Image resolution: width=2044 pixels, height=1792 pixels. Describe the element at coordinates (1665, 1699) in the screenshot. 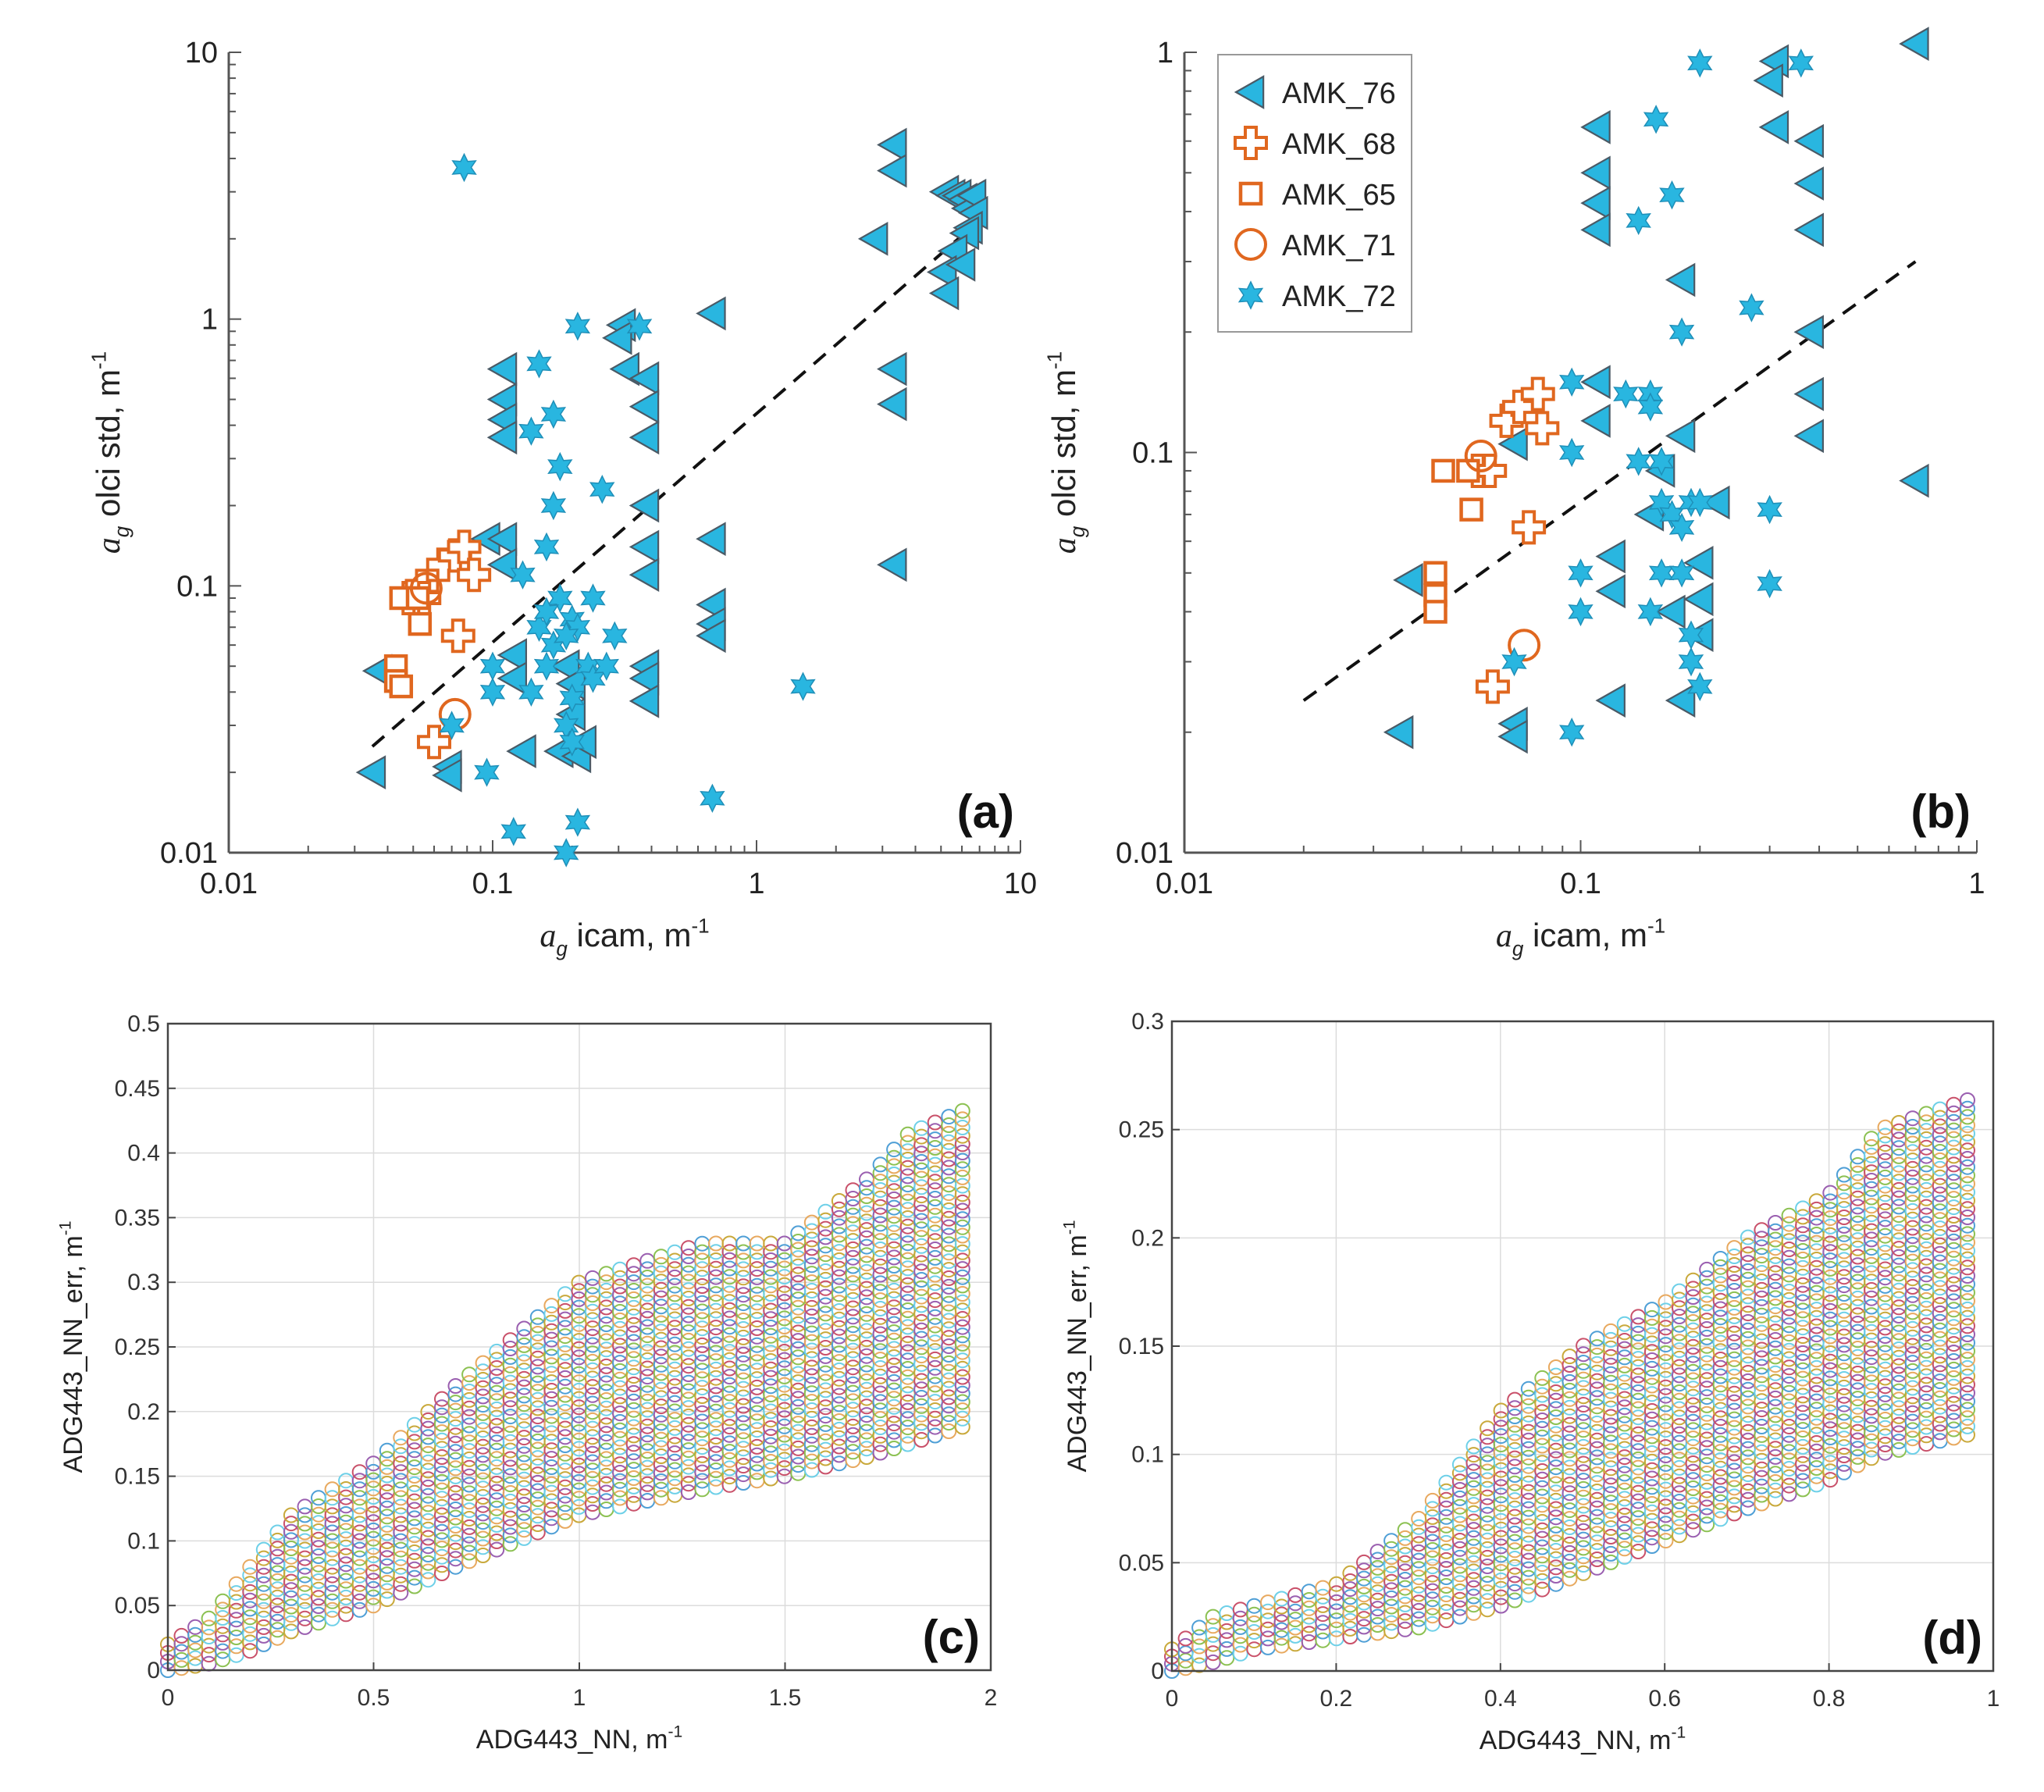

I see `x-tick-label: 0.6` at that location.